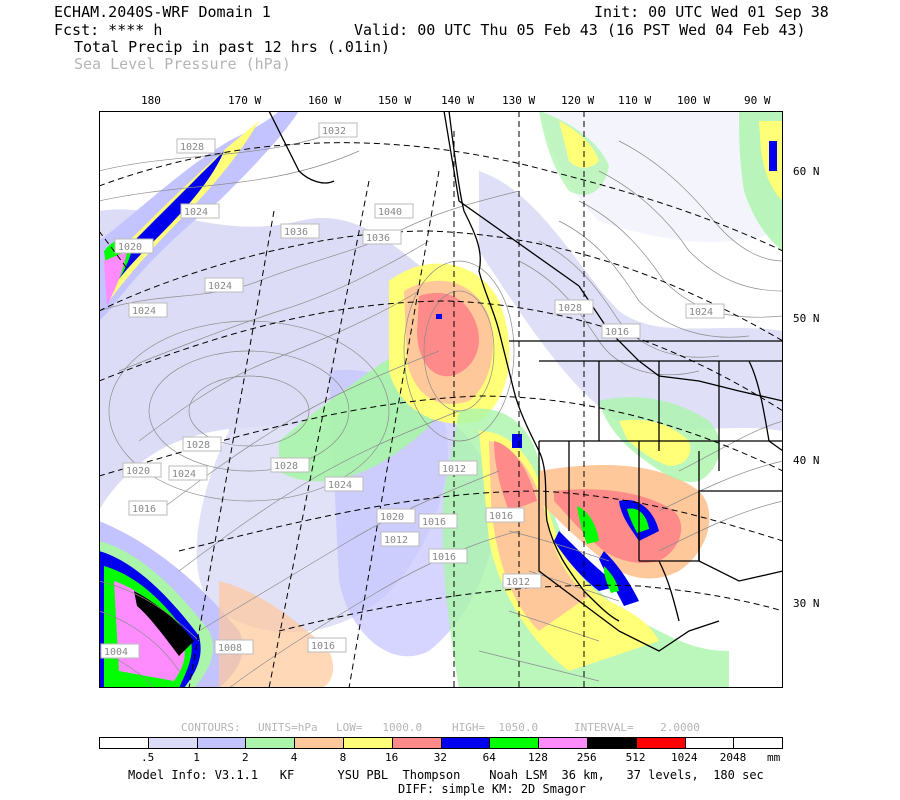 The width and height of the screenshot is (900, 800). I want to click on isobar-label: 1008, so click(234, 647).